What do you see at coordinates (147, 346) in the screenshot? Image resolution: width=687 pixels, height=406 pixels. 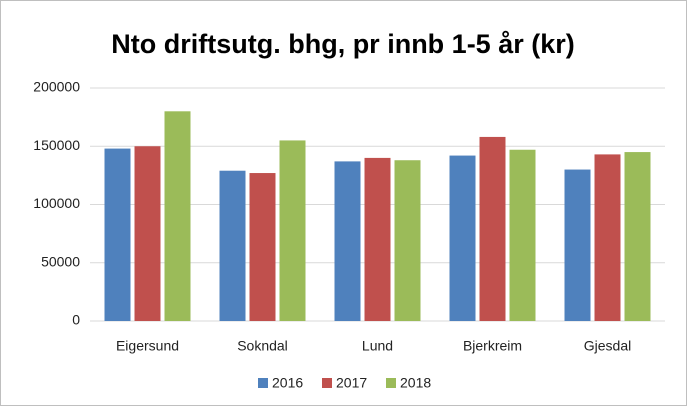 I see `x-tick-label: Eigersund` at bounding box center [147, 346].